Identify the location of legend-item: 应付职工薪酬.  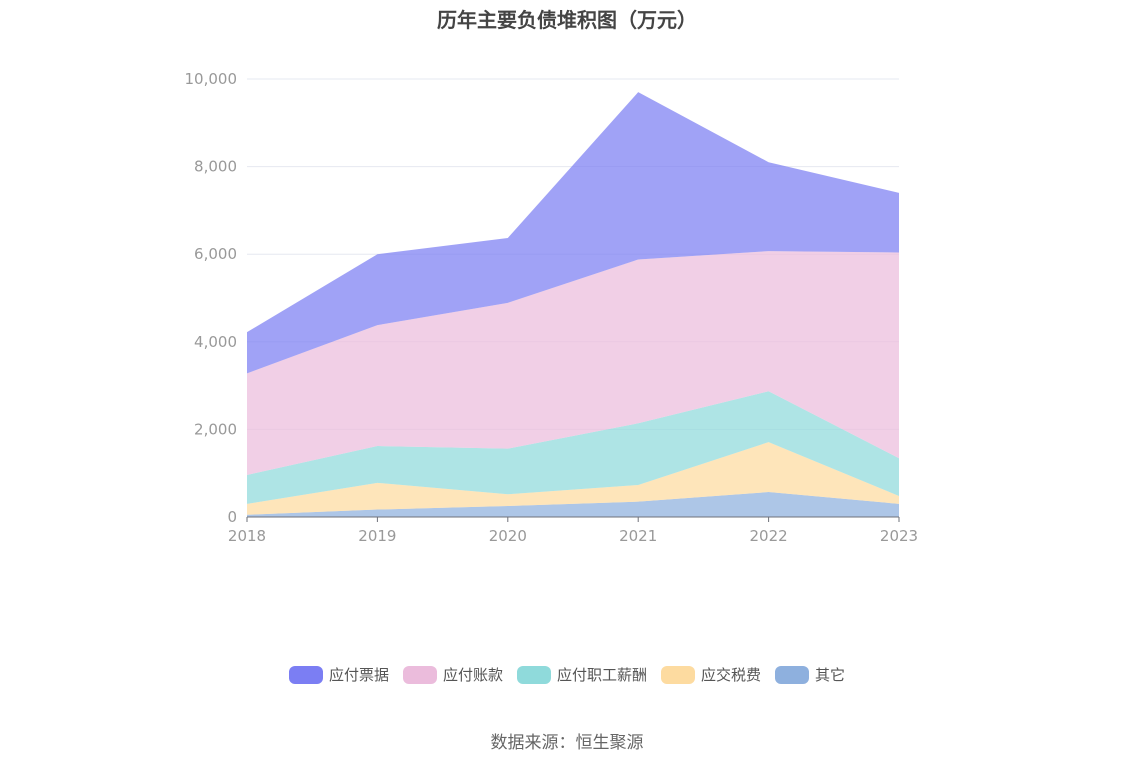
(581, 674).